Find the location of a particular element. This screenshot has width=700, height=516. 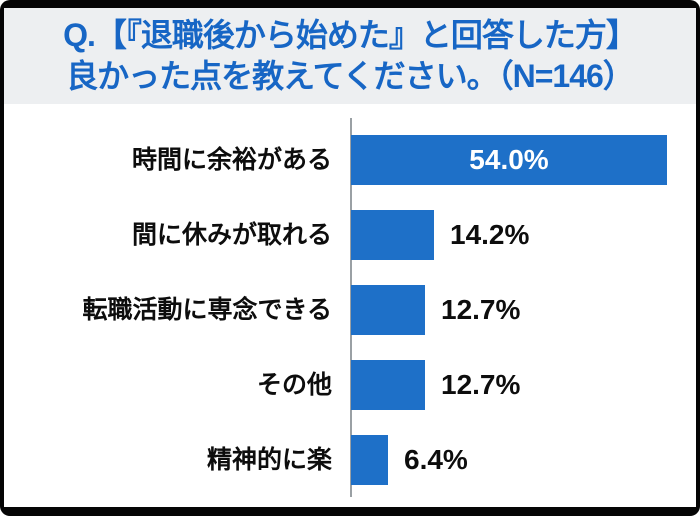

category-label: 間に休みが取れる is located at coordinates (231, 235).